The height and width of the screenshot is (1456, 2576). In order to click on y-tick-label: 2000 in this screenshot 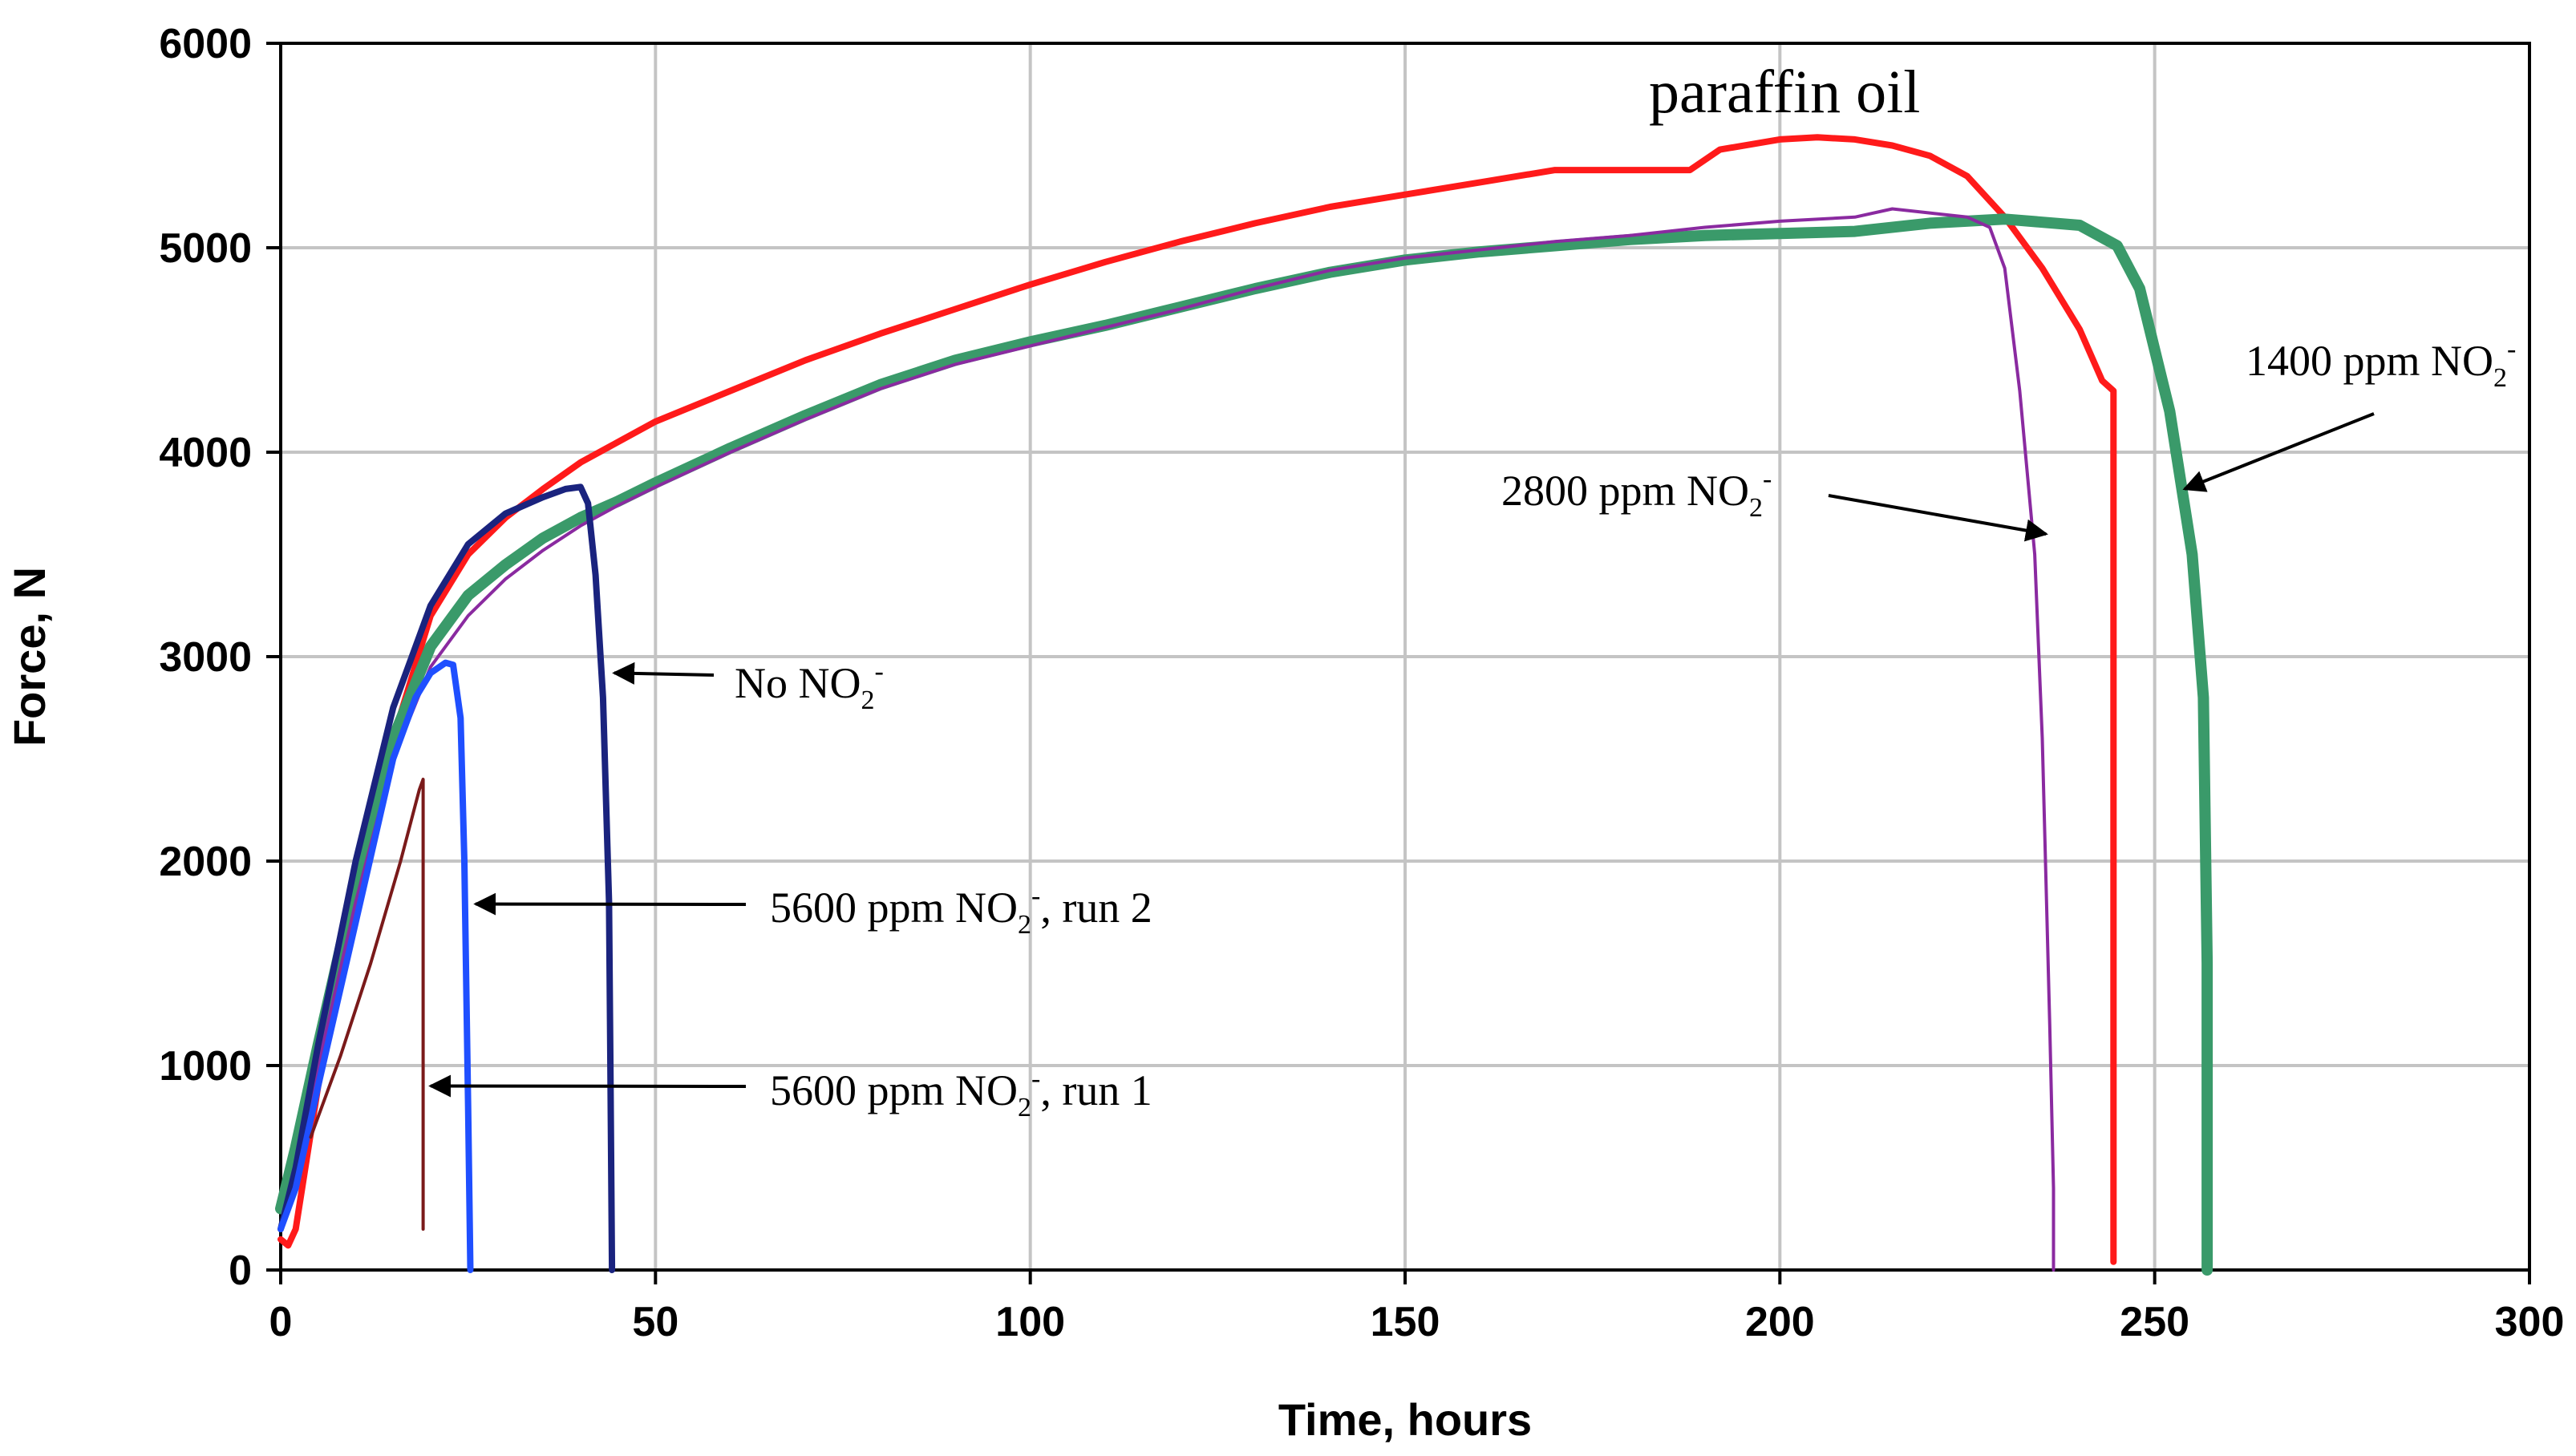, I will do `click(205, 862)`.